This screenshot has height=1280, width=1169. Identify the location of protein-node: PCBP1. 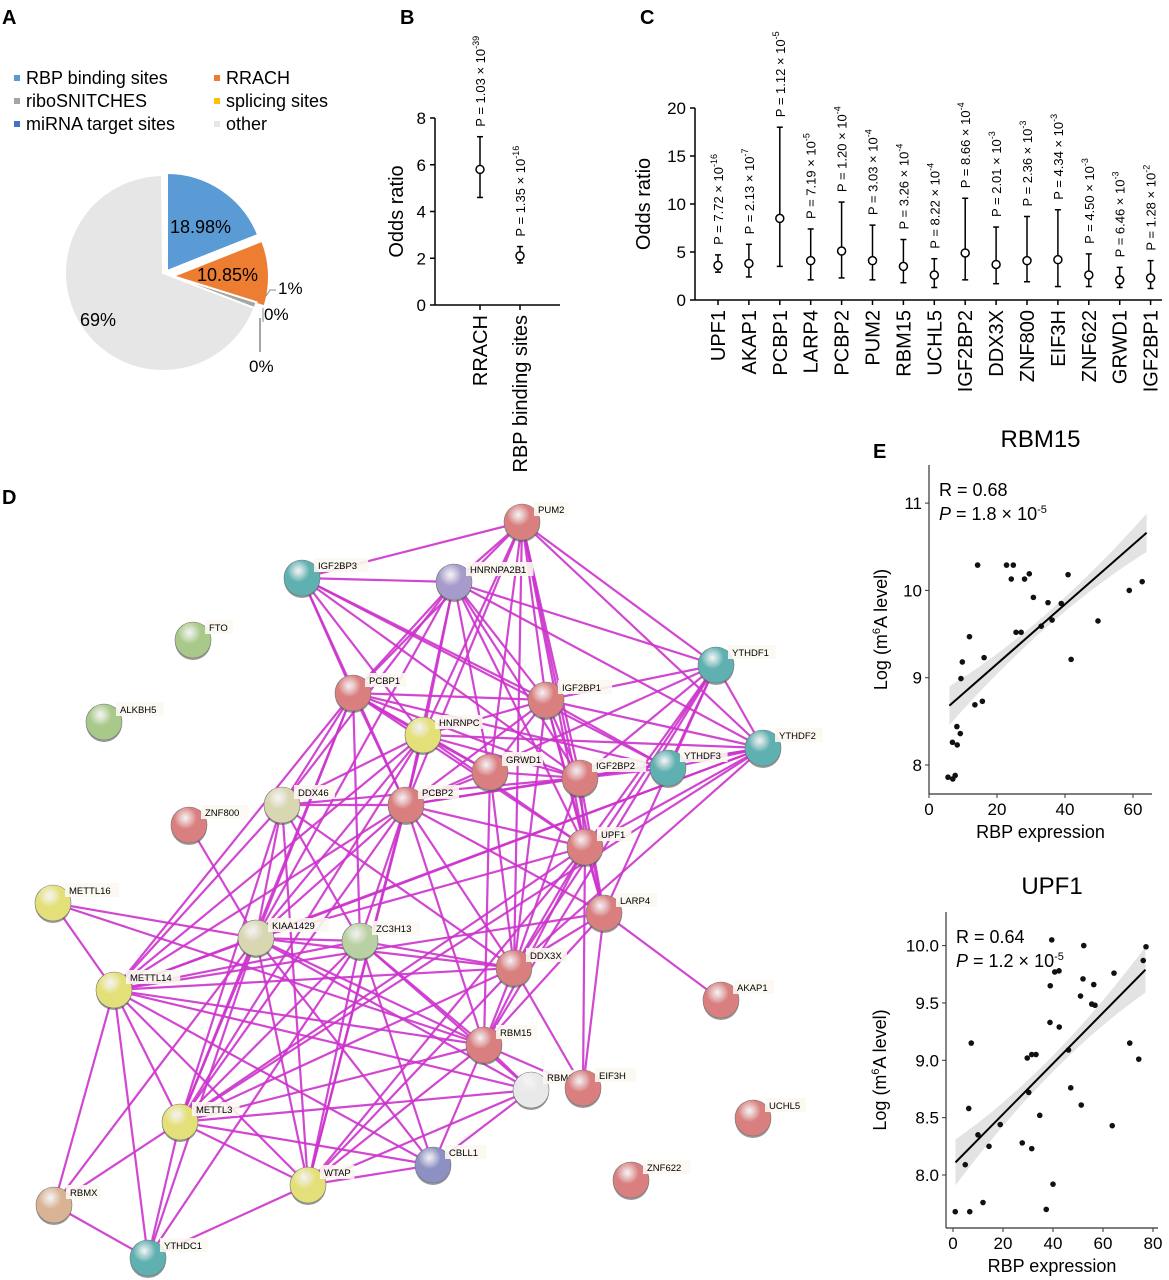
(370, 693).